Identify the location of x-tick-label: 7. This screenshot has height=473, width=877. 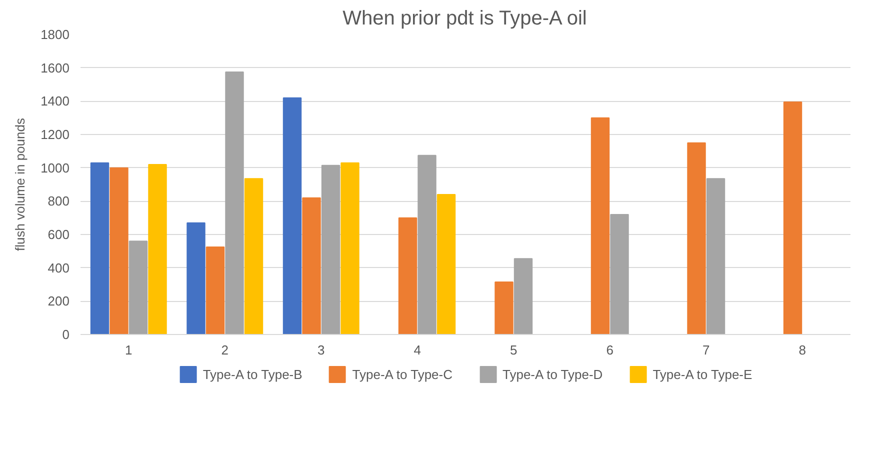
(706, 350).